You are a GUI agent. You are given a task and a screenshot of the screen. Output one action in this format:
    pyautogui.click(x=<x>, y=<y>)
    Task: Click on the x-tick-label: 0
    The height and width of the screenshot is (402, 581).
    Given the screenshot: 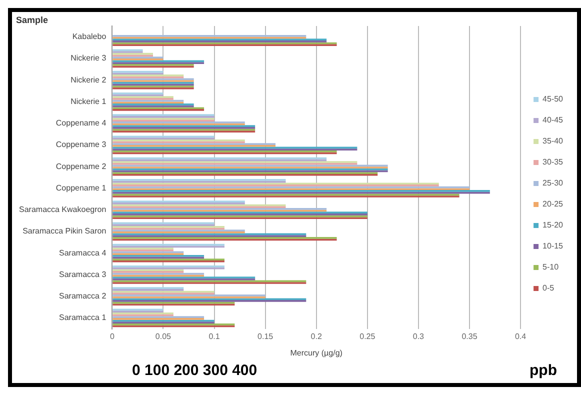 What is the action you would take?
    pyautogui.click(x=112, y=336)
    